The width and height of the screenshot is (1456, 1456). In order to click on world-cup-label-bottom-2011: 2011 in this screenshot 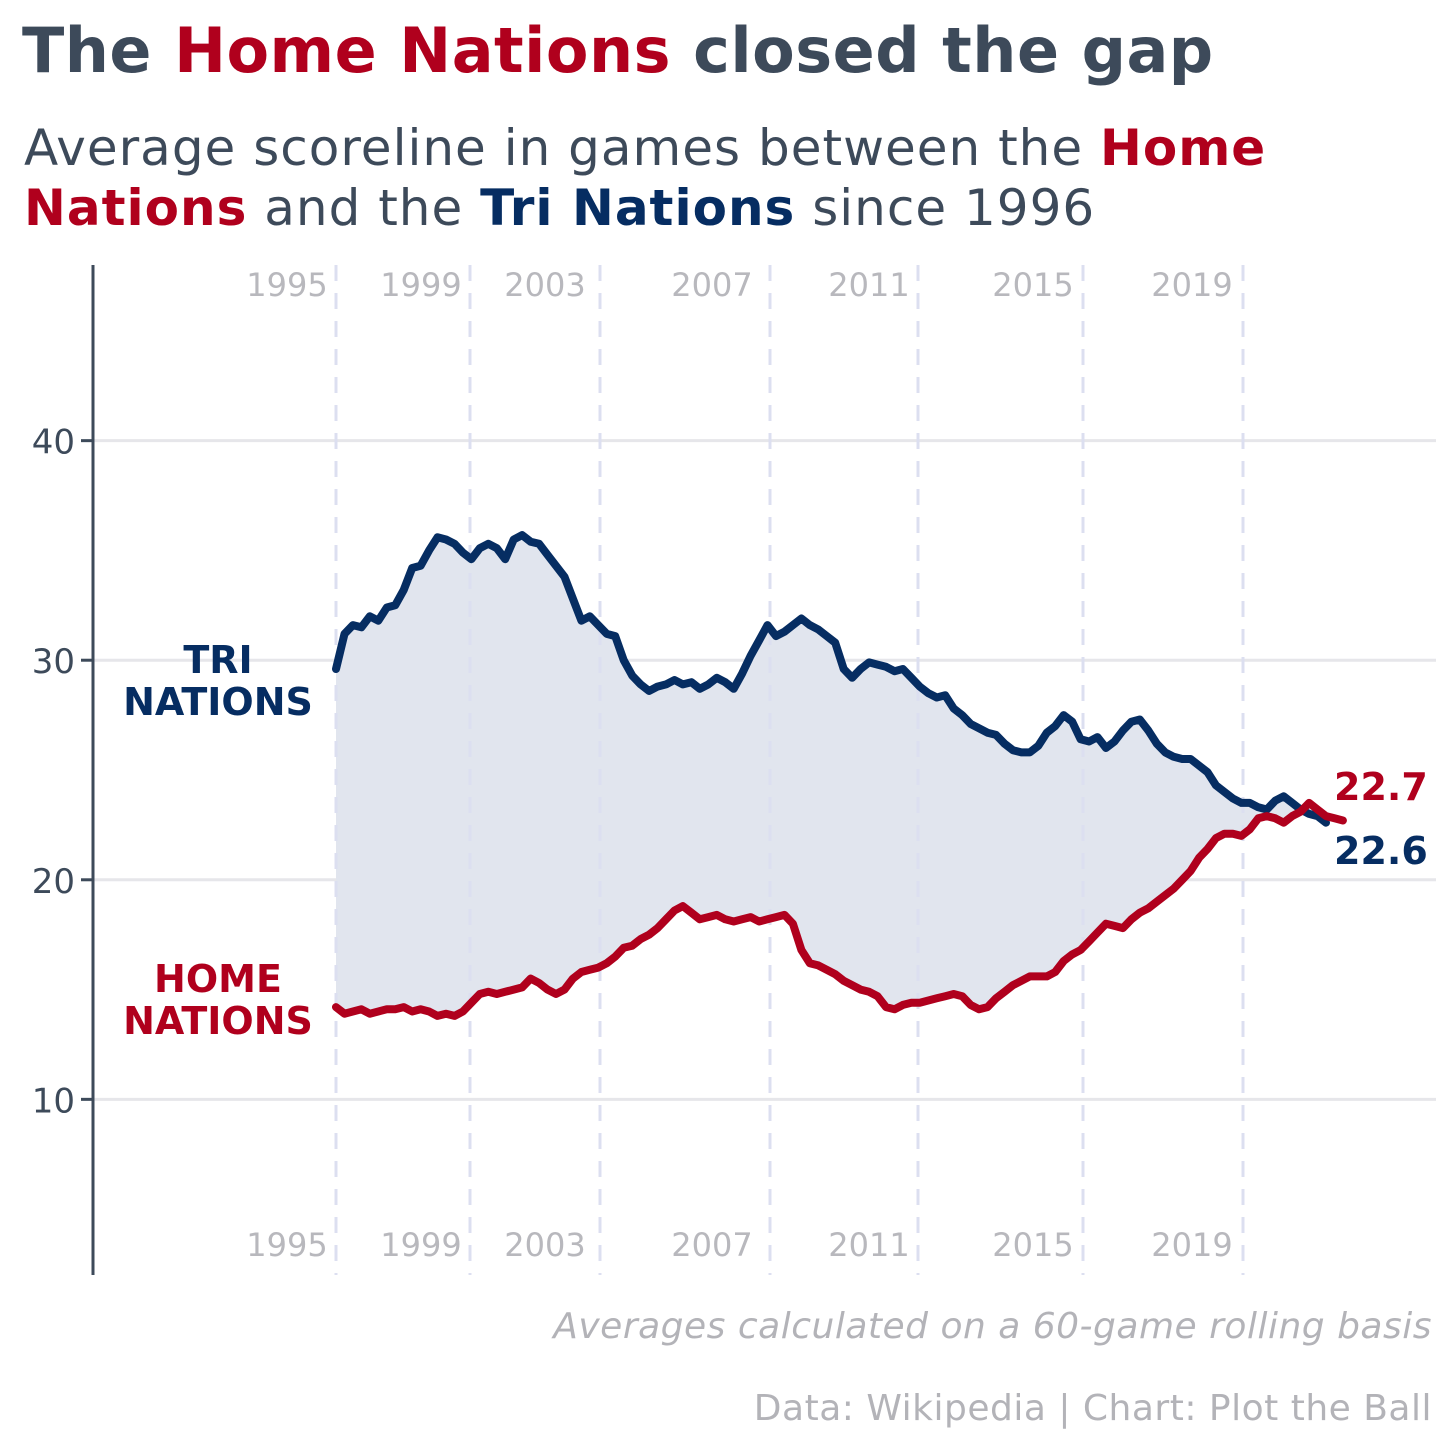, I will do `click(868, 1245)`.